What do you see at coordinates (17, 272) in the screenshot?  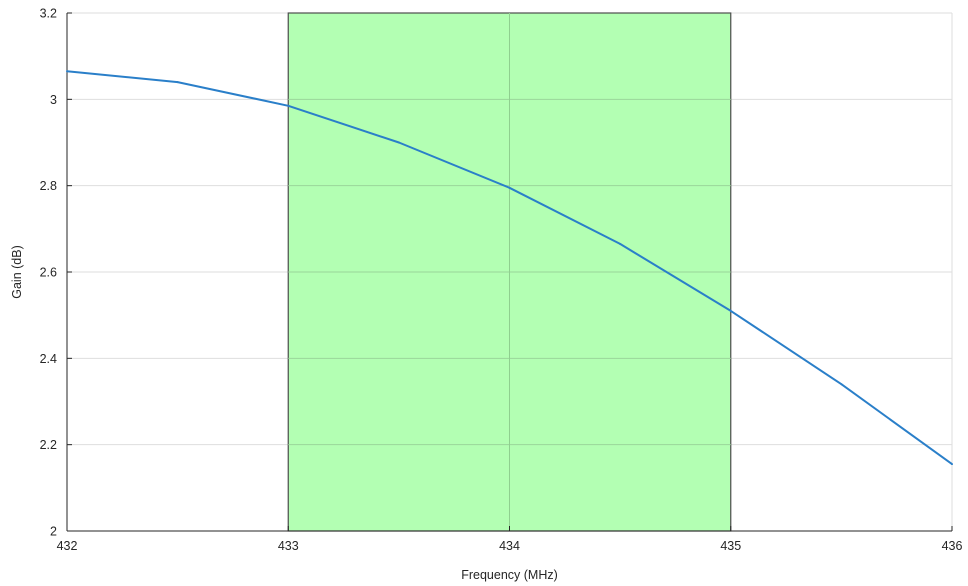 I see `y-axis-label: Gain (dB)` at bounding box center [17, 272].